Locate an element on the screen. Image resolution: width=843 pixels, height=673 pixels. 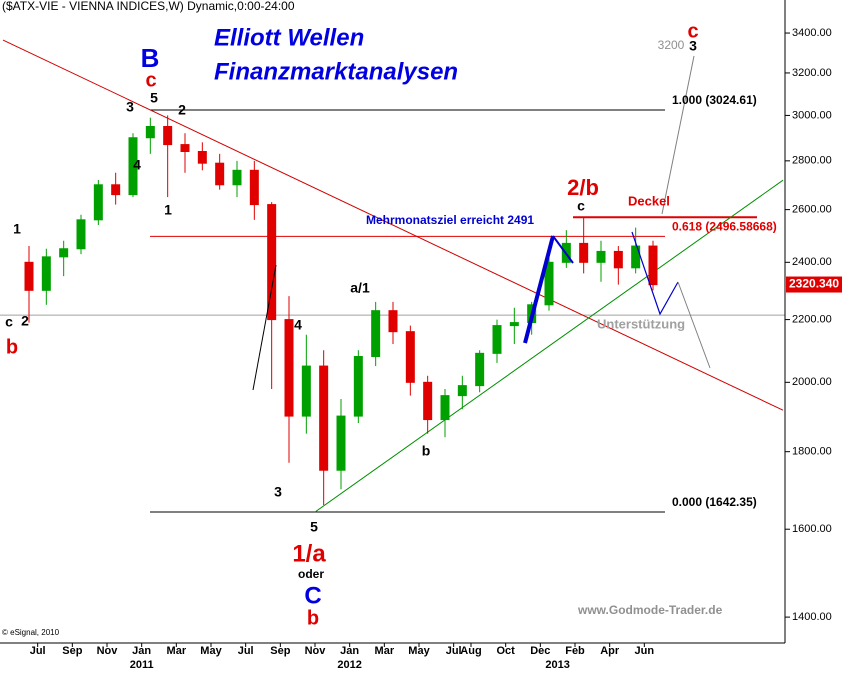
wave-label: 1/a is located at coordinates (309, 553).